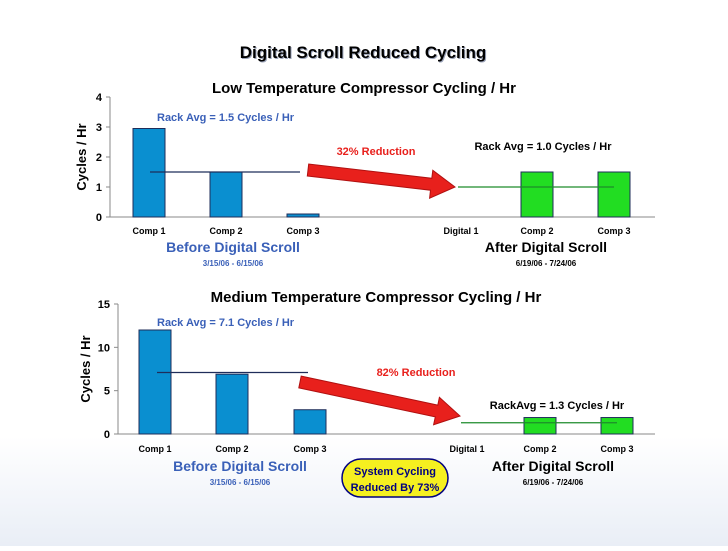 Image resolution: width=728 pixels, height=551 pixels. What do you see at coordinates (226, 323) in the screenshot?
I see `avg-label-before: Rack Avg = 7.1 Cycles / Hr` at bounding box center [226, 323].